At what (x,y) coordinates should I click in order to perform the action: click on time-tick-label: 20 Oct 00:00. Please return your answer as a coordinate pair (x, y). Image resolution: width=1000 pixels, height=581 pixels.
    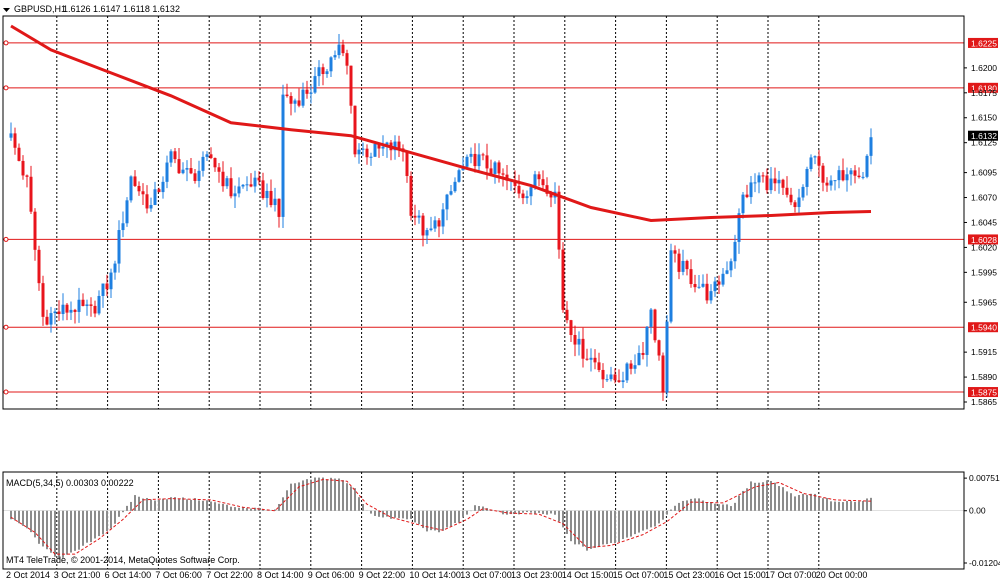
    Looking at the image, I should click on (842, 575).